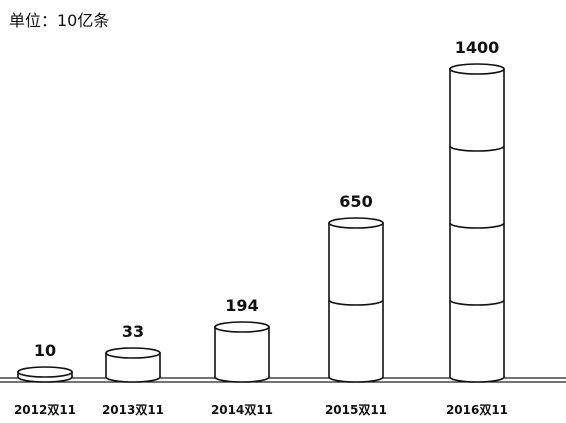 The width and height of the screenshot is (566, 423). What do you see at coordinates (133, 331) in the screenshot?
I see `value-label: 33` at bounding box center [133, 331].